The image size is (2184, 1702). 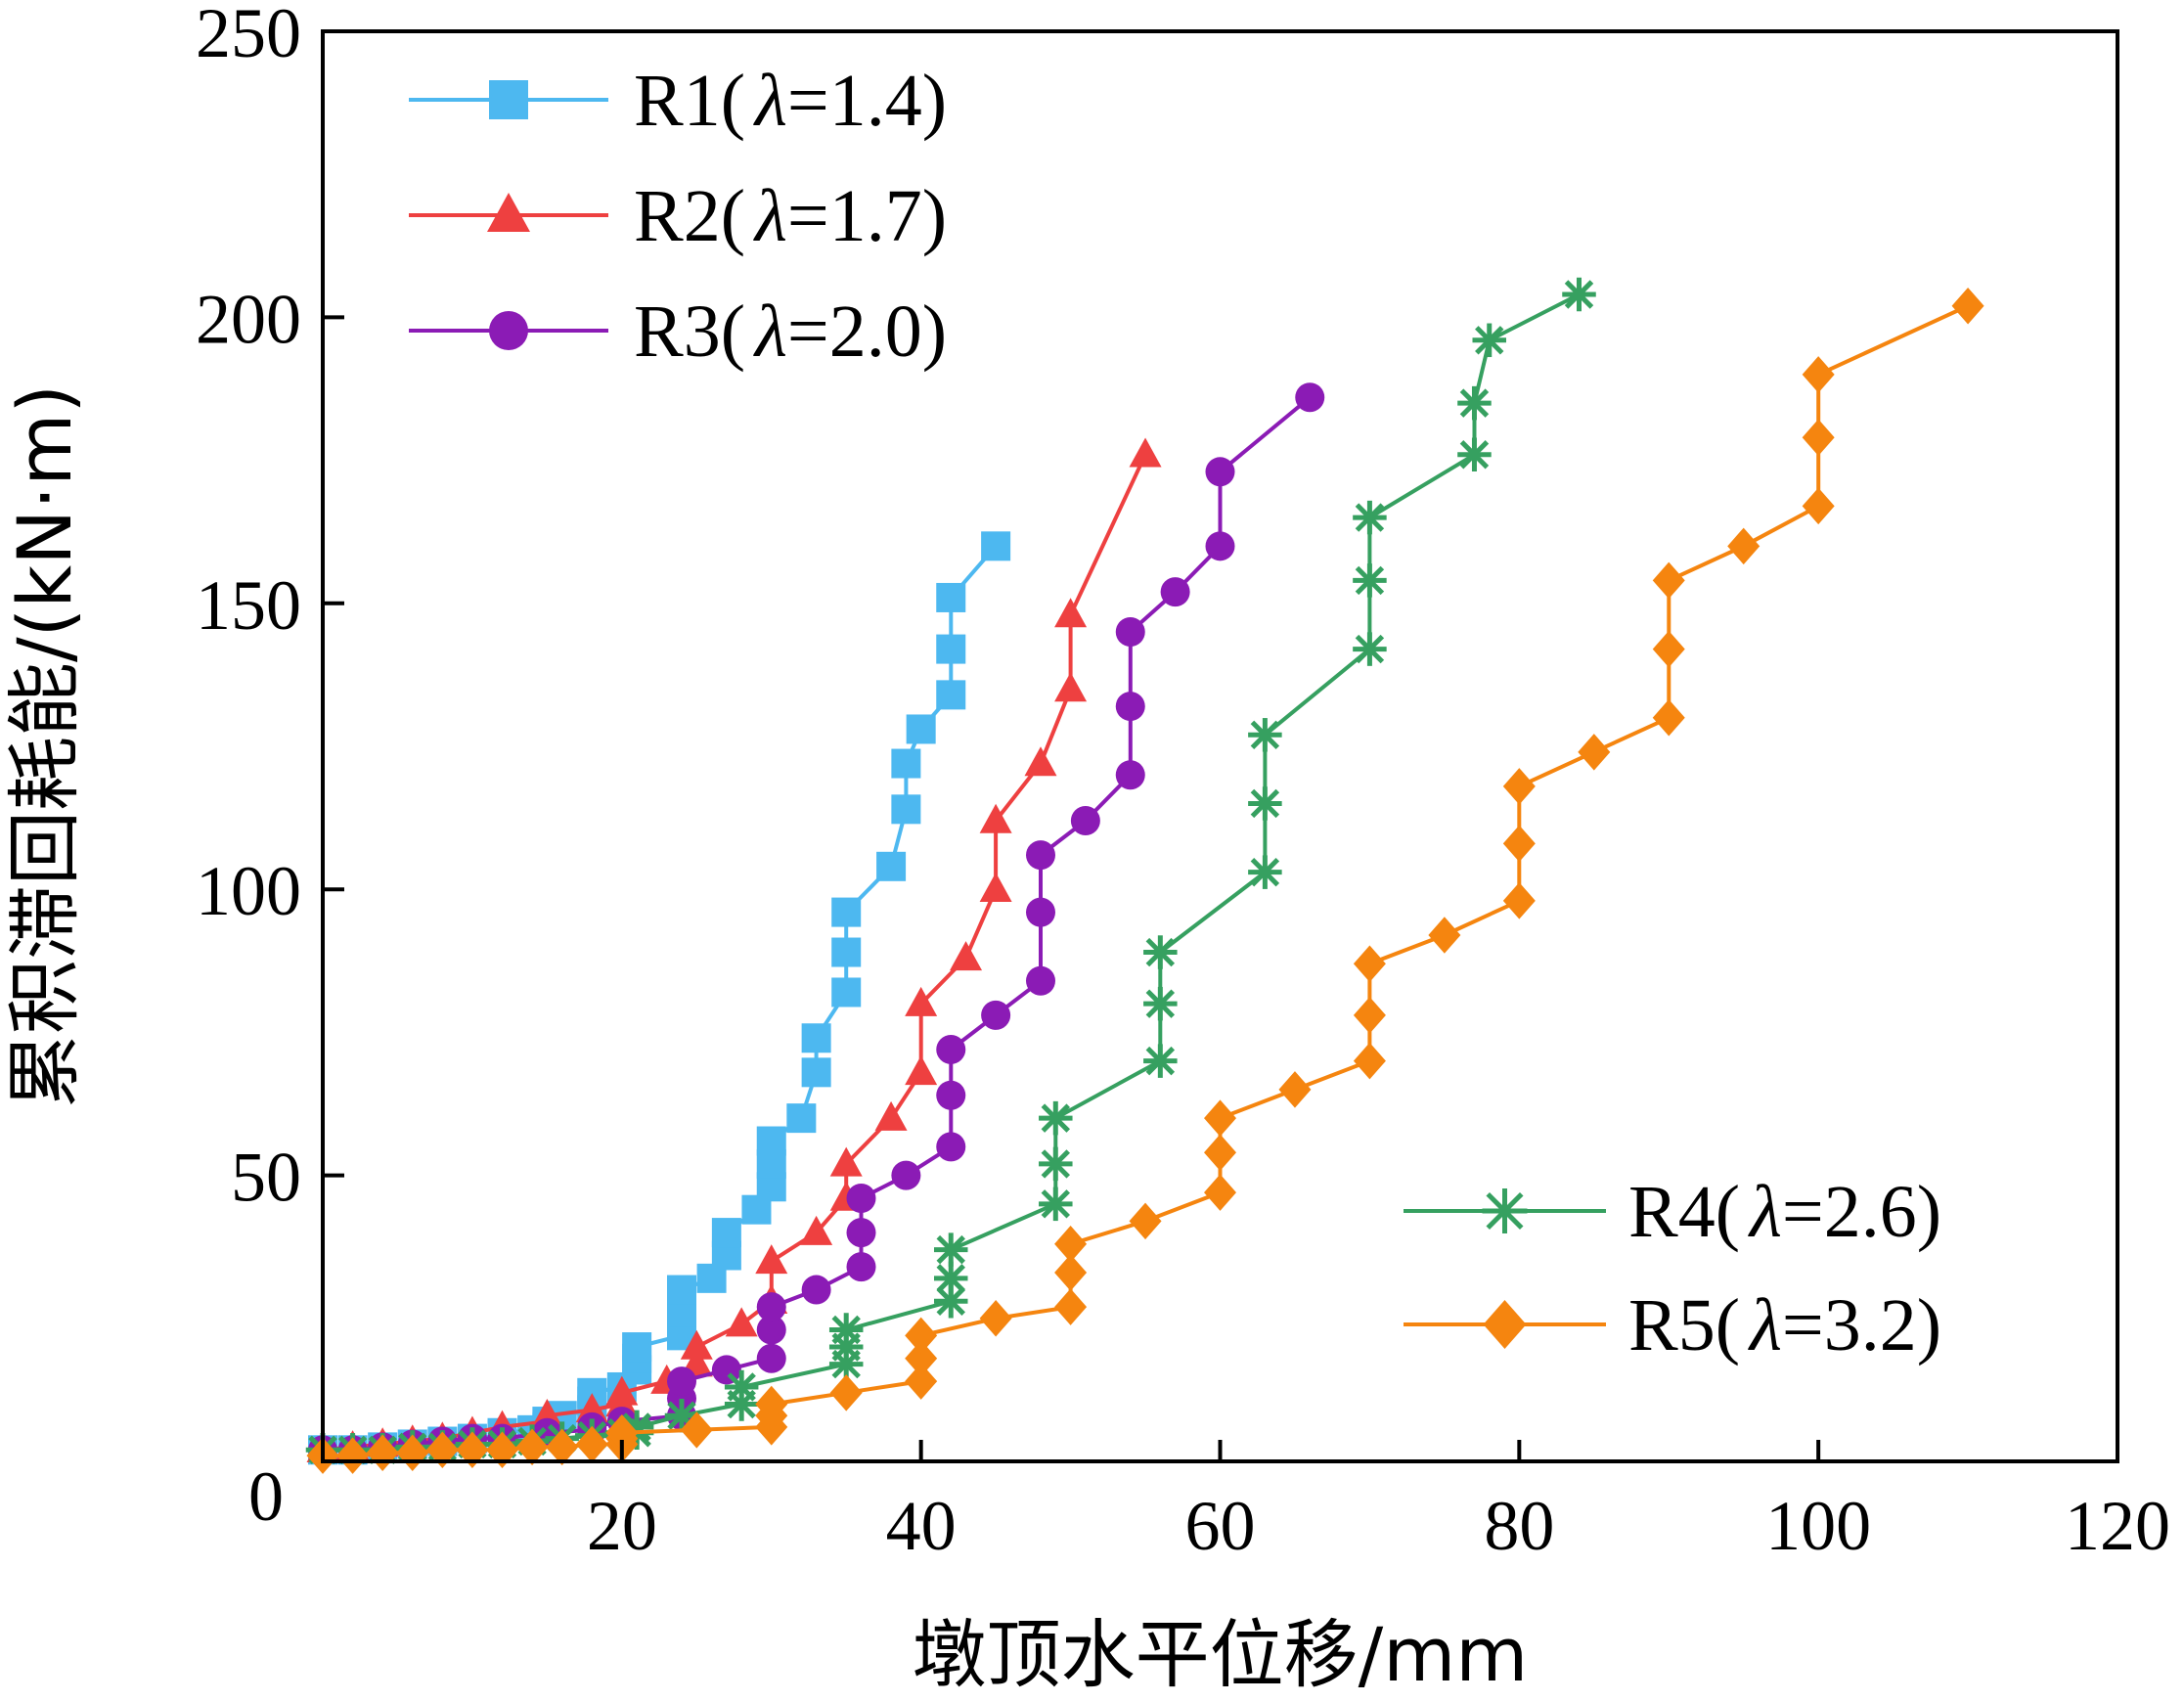 What do you see at coordinates (790, 332) in the screenshot?
I see `legend-label: R3(λ=2.0)` at bounding box center [790, 332].